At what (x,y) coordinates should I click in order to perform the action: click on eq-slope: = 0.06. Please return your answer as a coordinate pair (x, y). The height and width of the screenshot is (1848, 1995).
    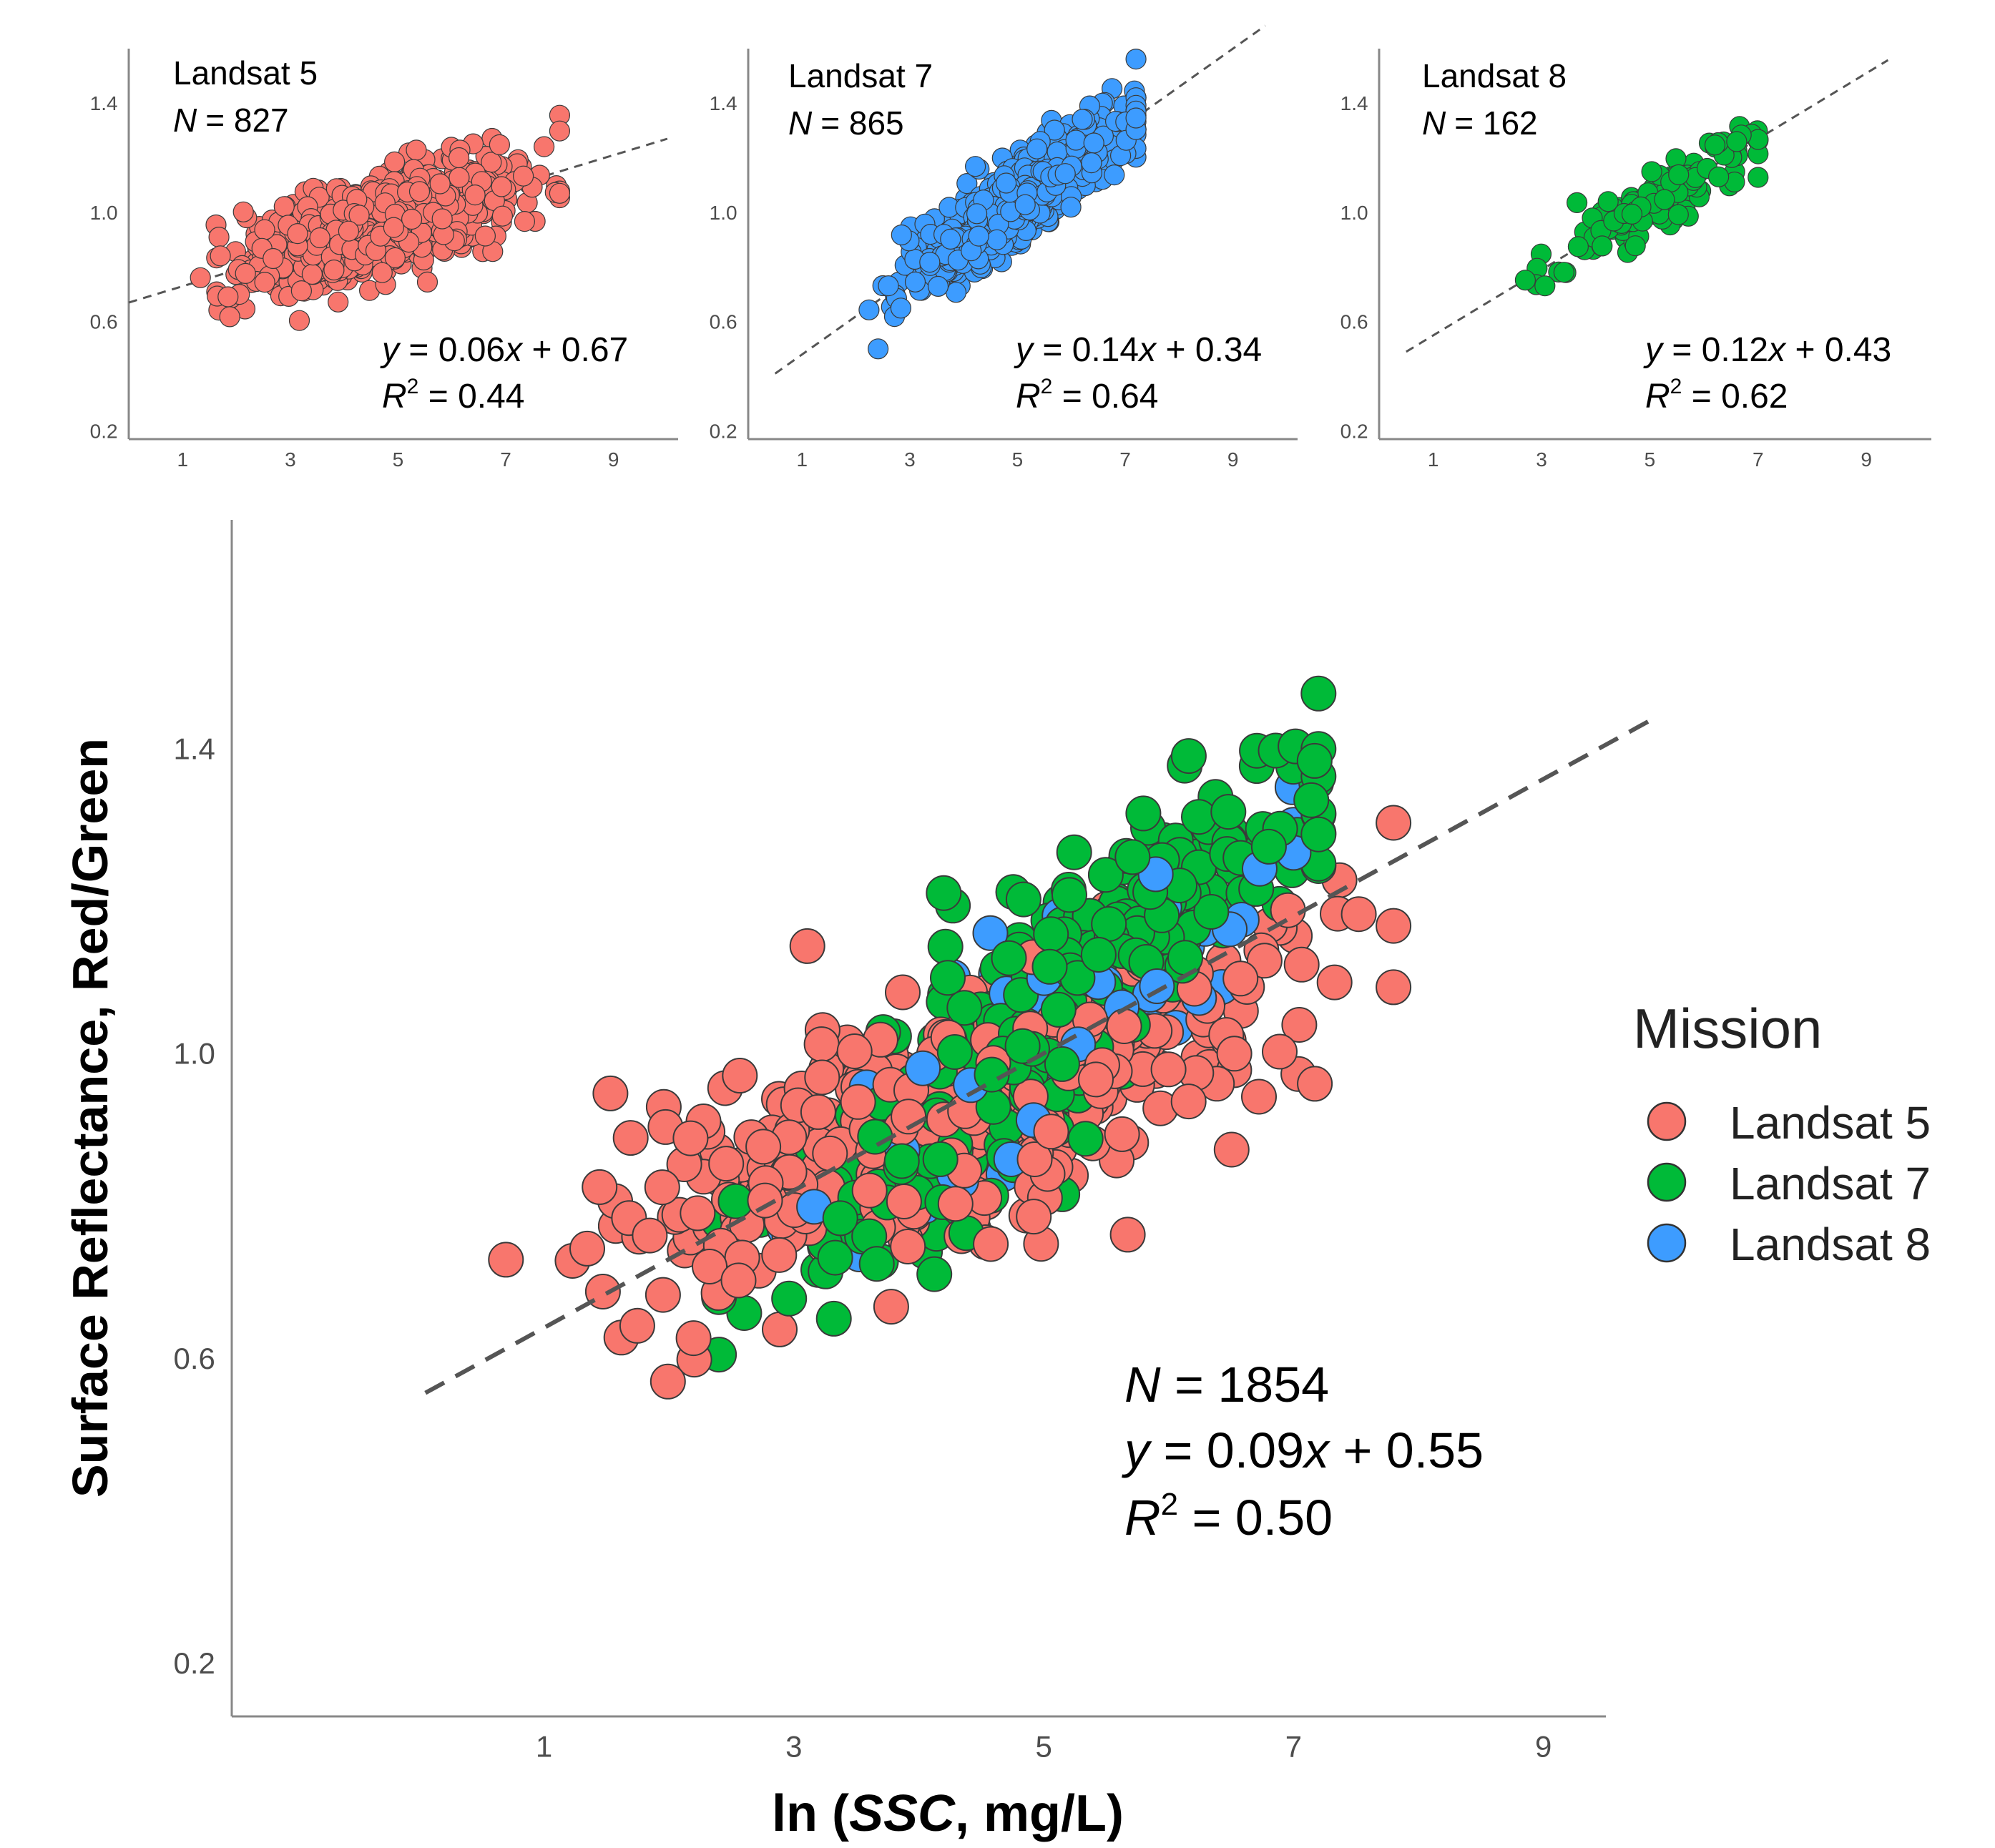
    Looking at the image, I should click on (452, 350).